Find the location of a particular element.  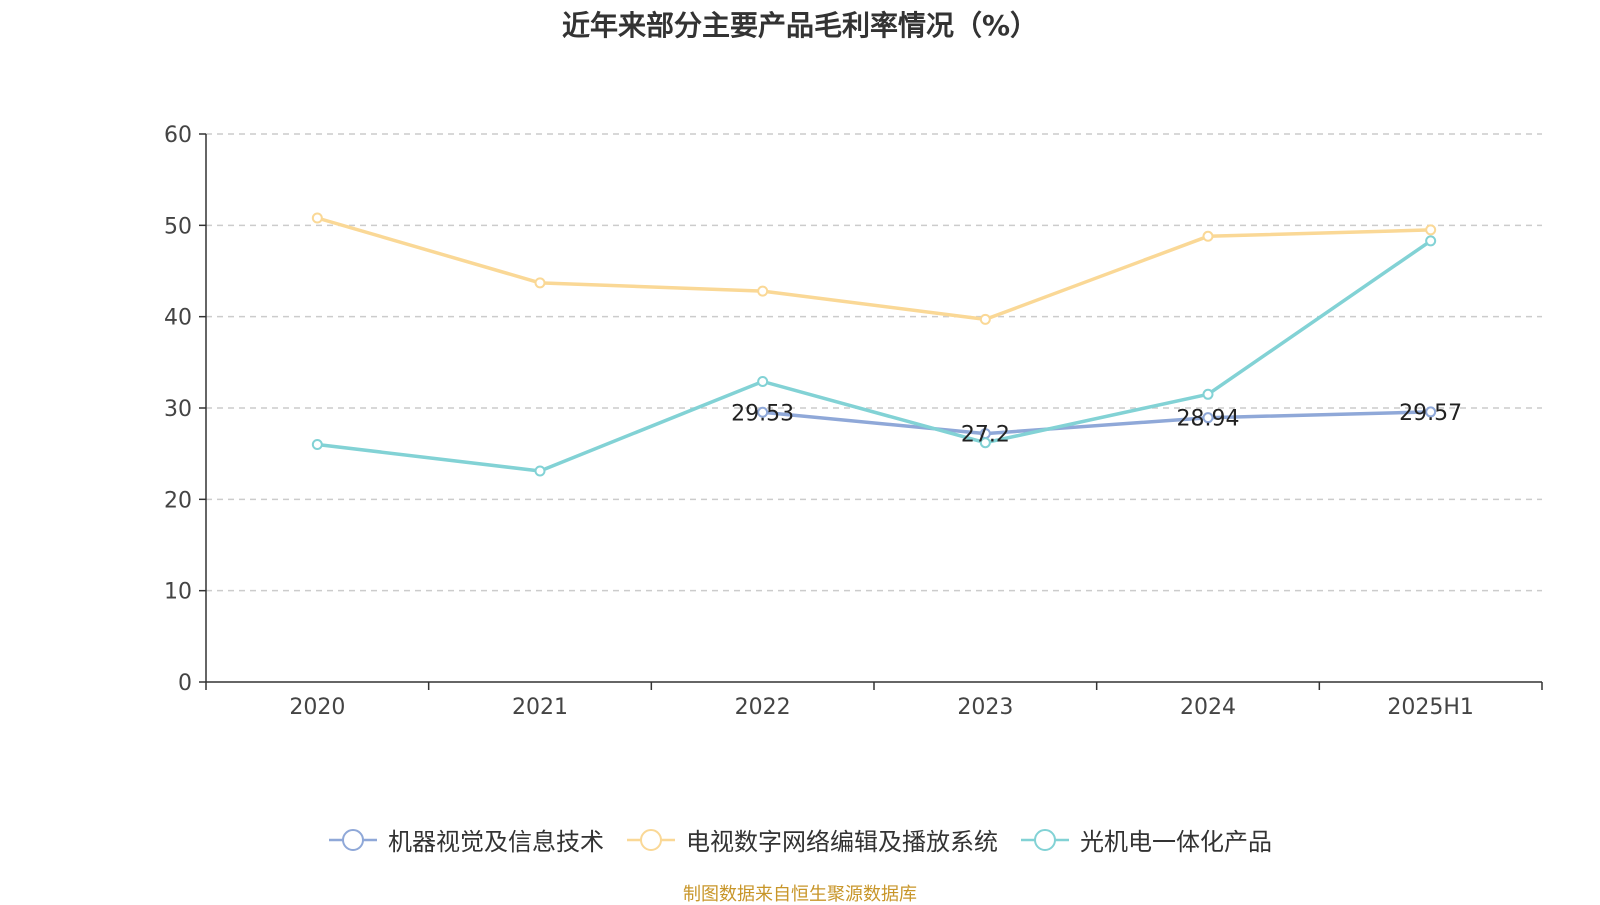

y-tick-label: 20 is located at coordinates (178, 500).